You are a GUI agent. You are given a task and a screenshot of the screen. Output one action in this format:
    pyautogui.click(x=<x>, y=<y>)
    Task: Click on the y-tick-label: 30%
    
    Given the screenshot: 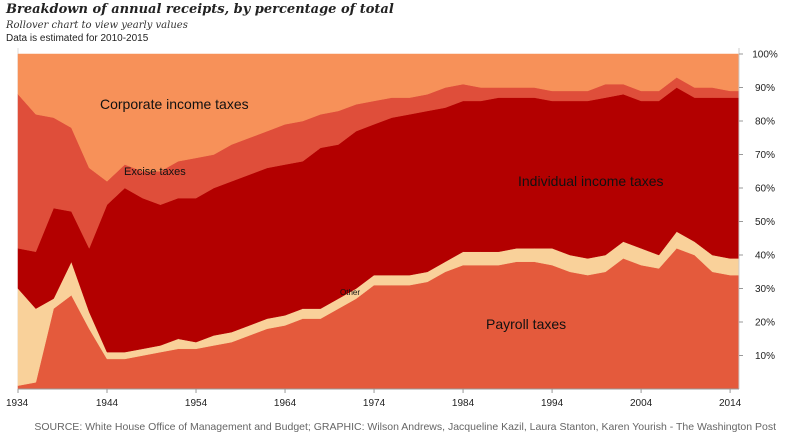 What is the action you would take?
    pyautogui.click(x=765, y=289)
    